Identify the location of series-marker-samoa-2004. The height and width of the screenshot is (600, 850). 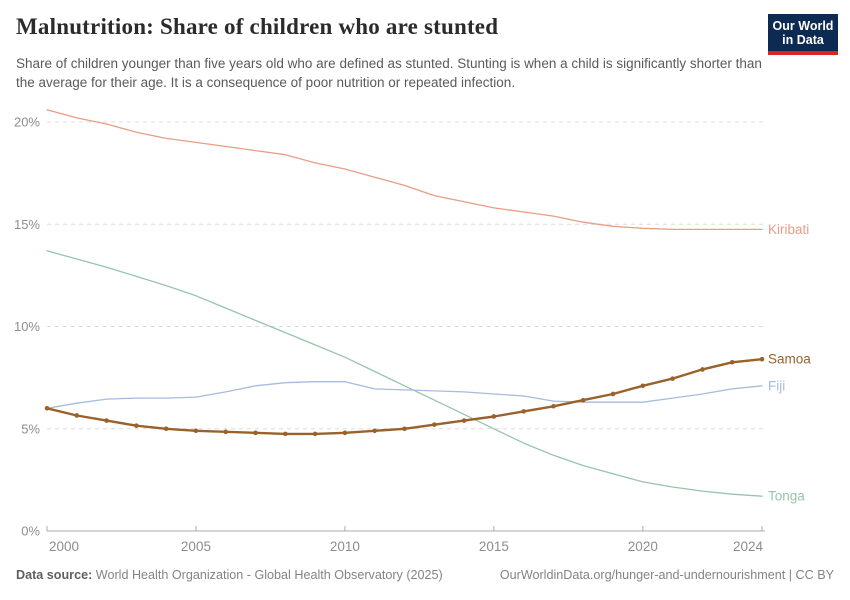
(166, 429).